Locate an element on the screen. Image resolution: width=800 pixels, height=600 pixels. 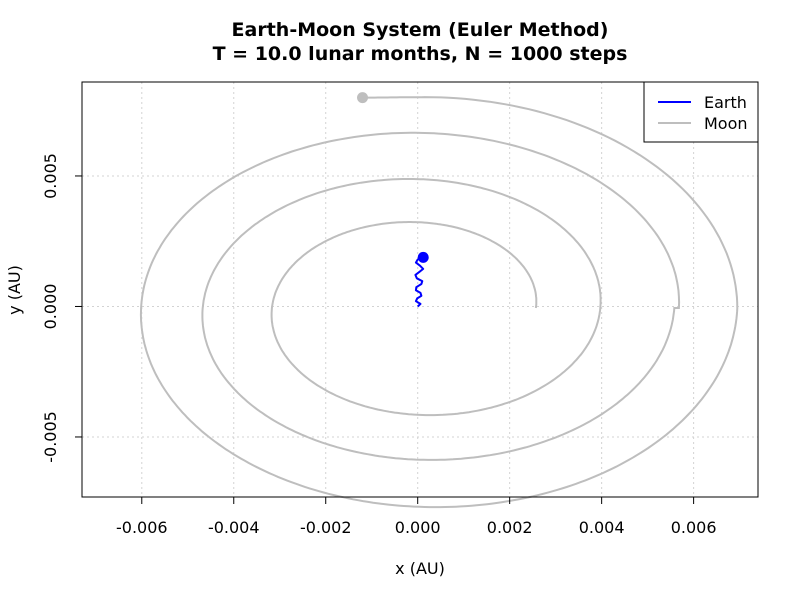
x-tick-label: -0.004 is located at coordinates (234, 527).